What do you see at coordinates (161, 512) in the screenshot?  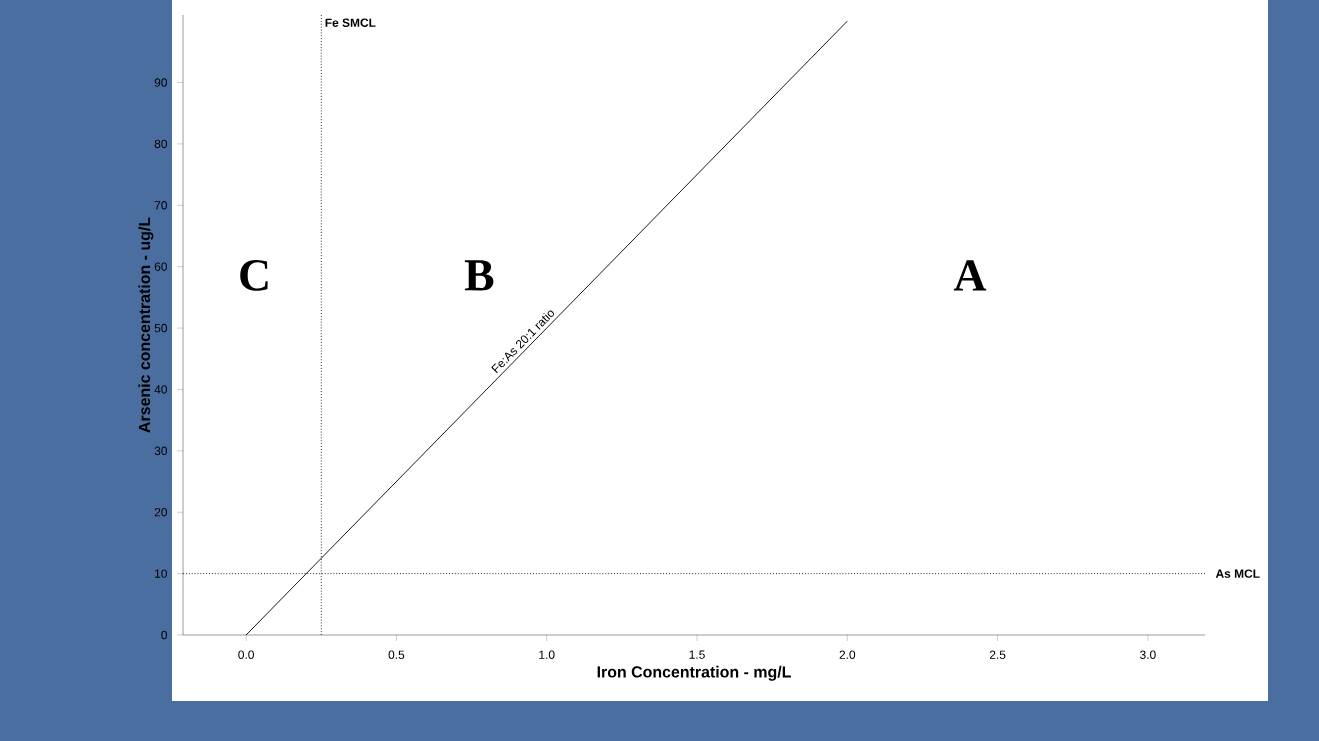 I see `y-tick-label: 20` at bounding box center [161, 512].